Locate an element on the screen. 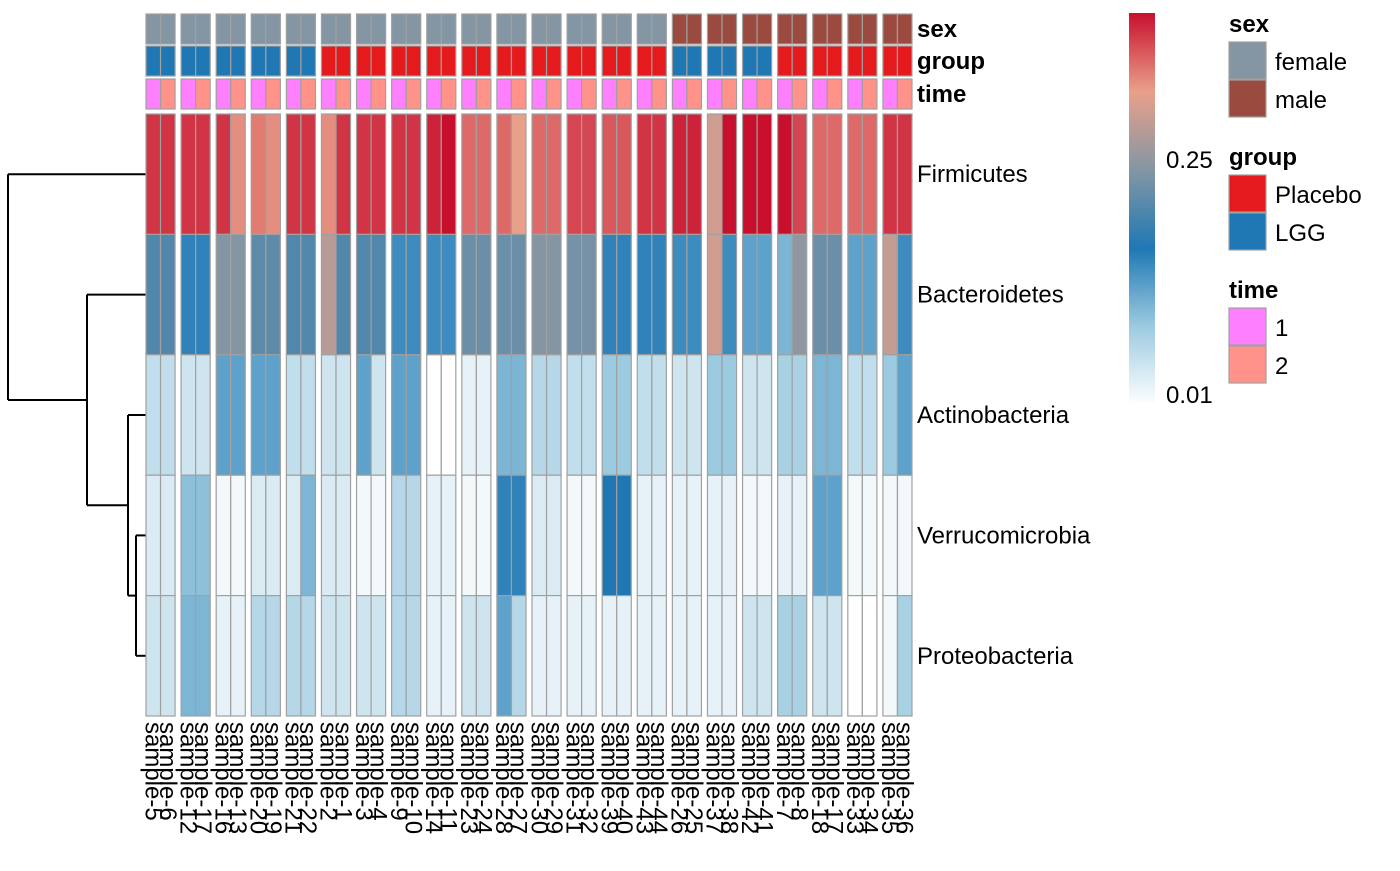  column-label: sample-22 is located at coordinates (307, 778).